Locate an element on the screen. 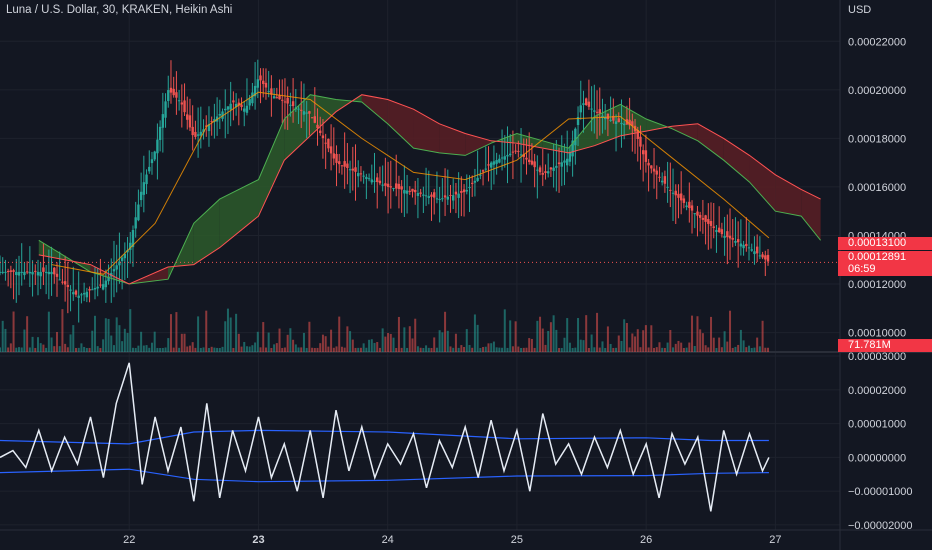  price-tick-label: 0.00010000 is located at coordinates (877, 334).